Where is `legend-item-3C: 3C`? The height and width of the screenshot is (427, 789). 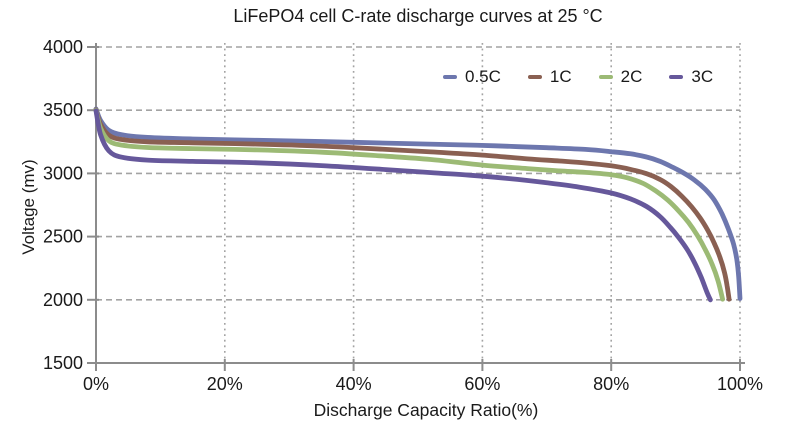 legend-item-3C: 3C is located at coordinates (691, 77).